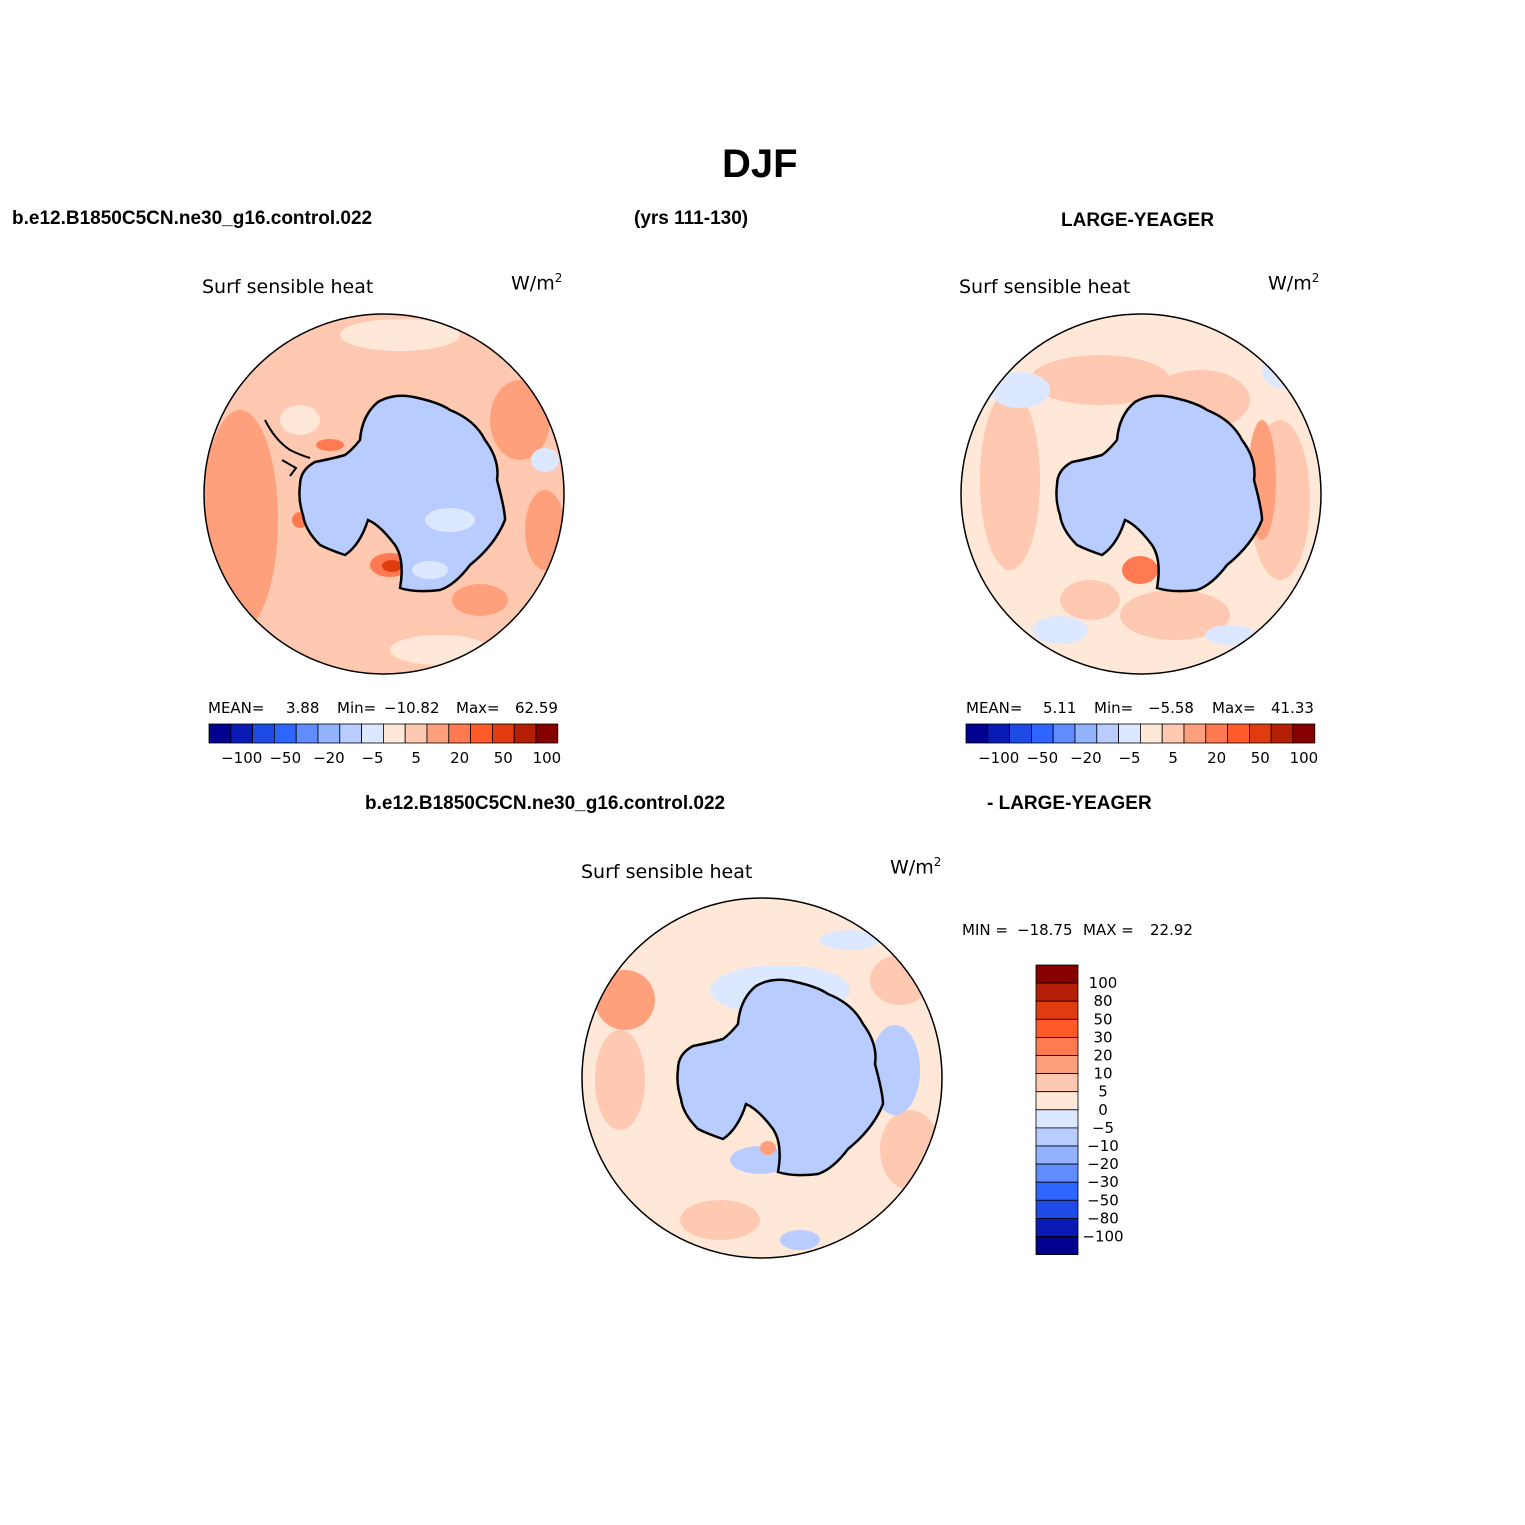 The image size is (1525, 1525). What do you see at coordinates (1103, 1200) in the screenshot?
I see `panel3-colorbar-tick-label: −50` at bounding box center [1103, 1200].